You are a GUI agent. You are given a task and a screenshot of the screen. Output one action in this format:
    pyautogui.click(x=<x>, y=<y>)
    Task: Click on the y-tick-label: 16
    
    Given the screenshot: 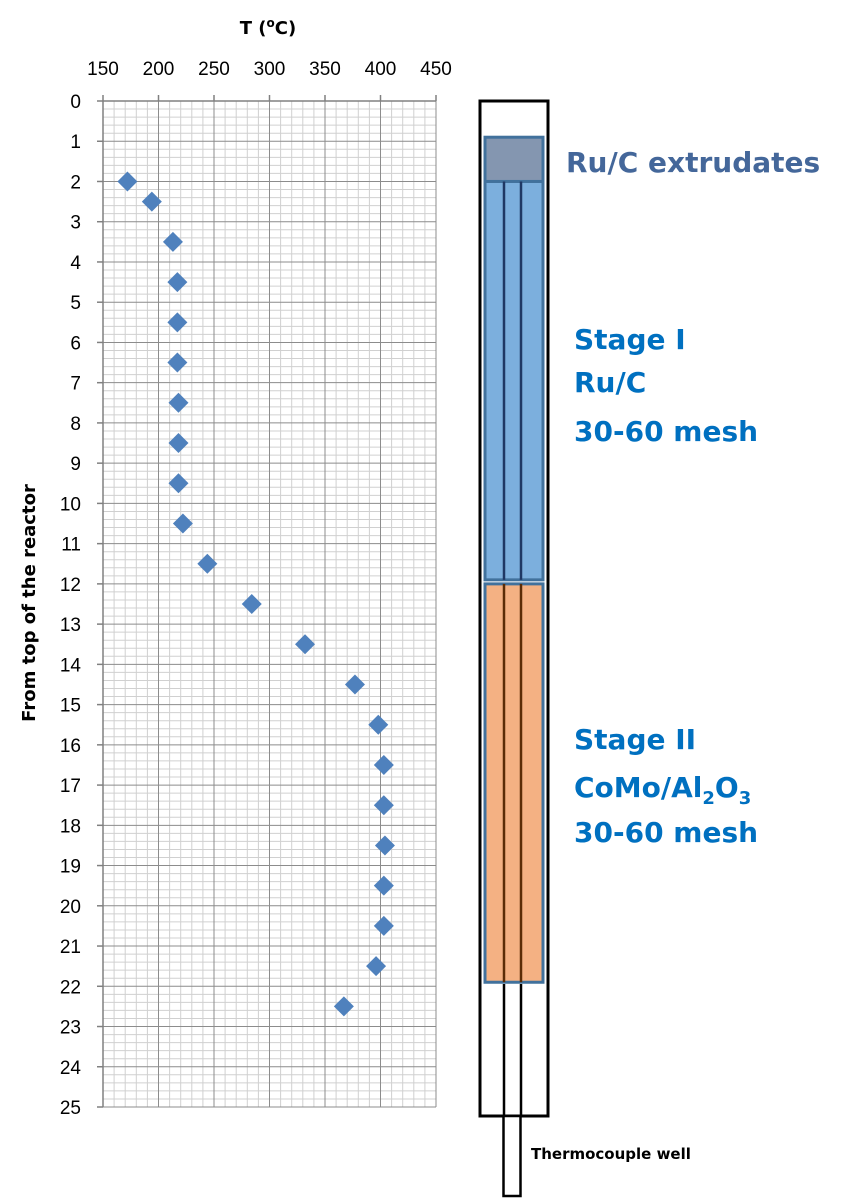 What is the action you would take?
    pyautogui.click(x=70, y=746)
    